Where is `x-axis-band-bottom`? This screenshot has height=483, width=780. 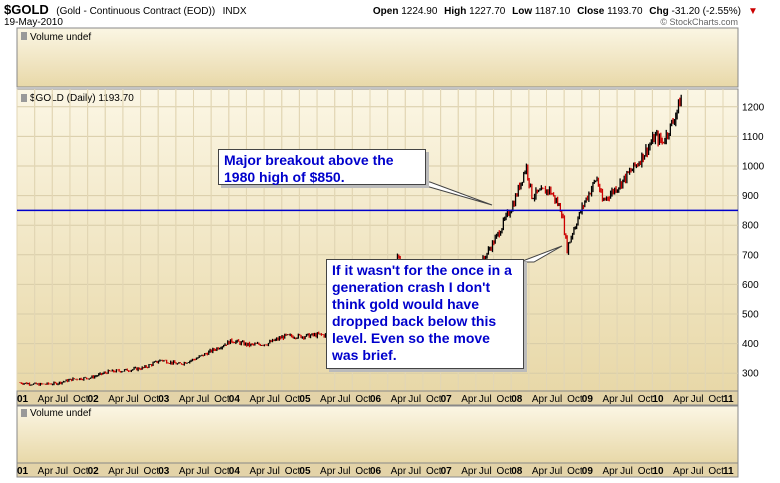
x-axis-band-bottom is located at coordinates (377, 470).